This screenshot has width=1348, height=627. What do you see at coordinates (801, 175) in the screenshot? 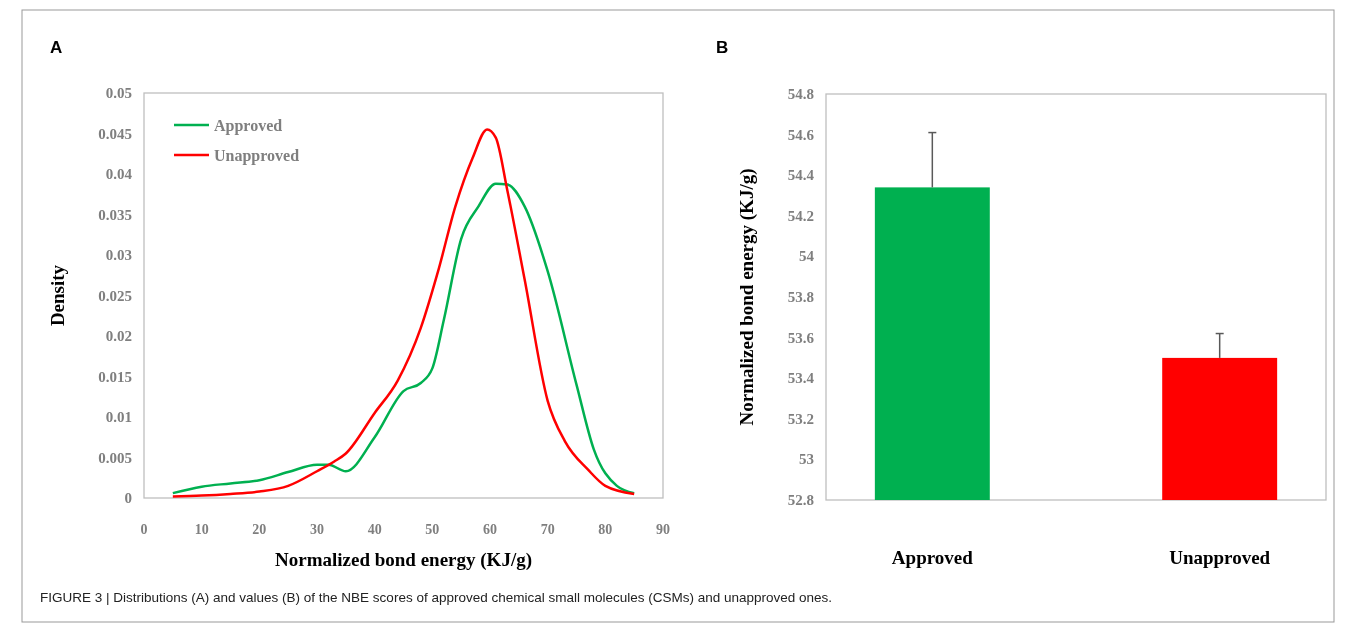
I see `y-tick-label: 54.4` at bounding box center [801, 175].